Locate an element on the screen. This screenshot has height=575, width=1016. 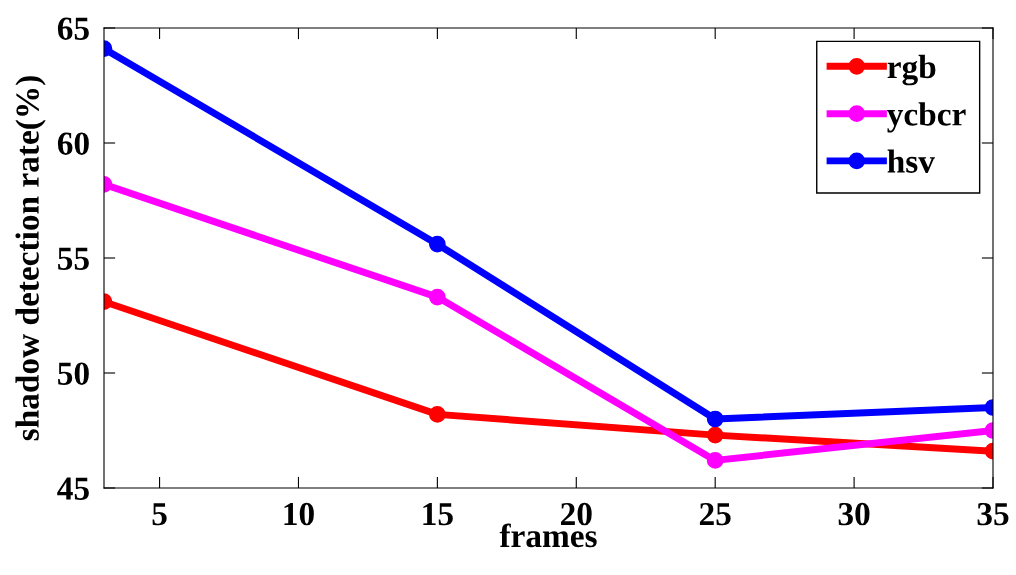
x-tick-label: 30 is located at coordinates (854, 514).